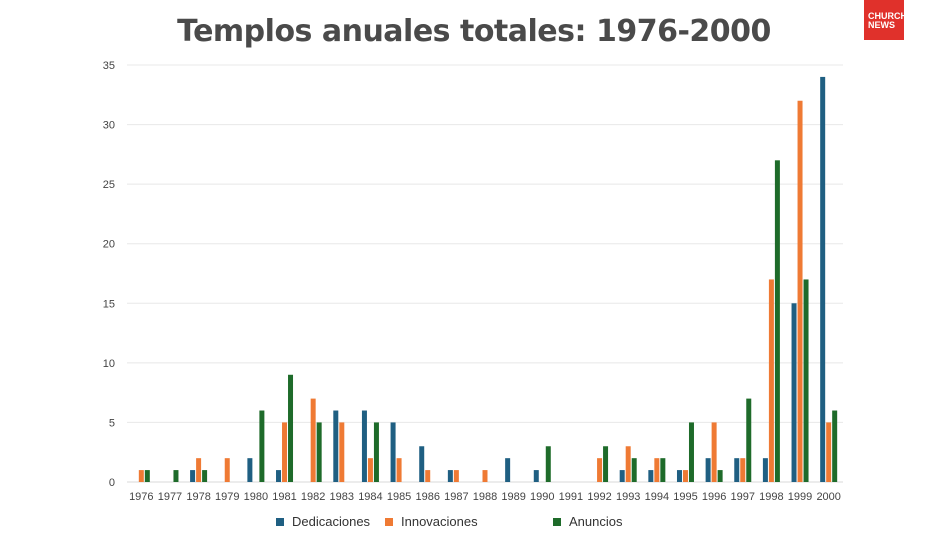  I want to click on x-tick-label: 1991, so click(571, 497).